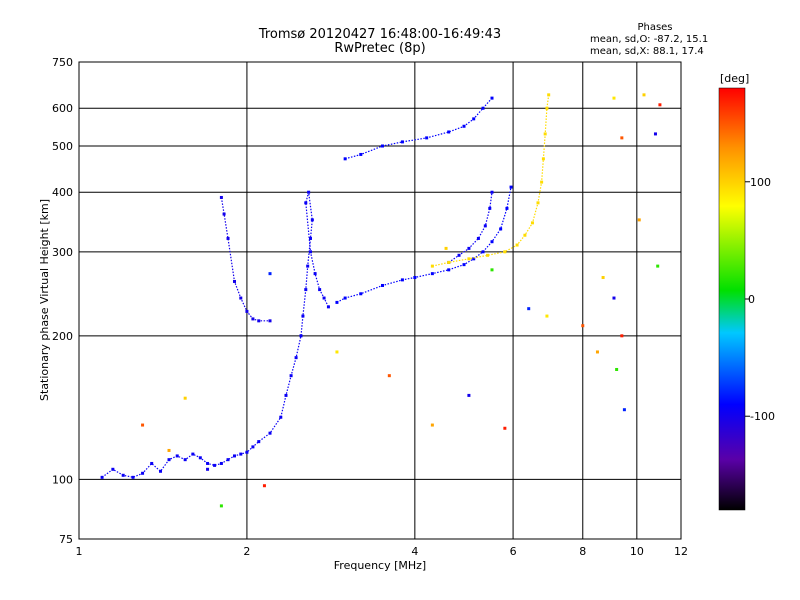 Image resolution: width=800 pixels, height=600 pixels. Describe the element at coordinates (637, 551) in the screenshot. I see `x-tick-label: 10` at that location.